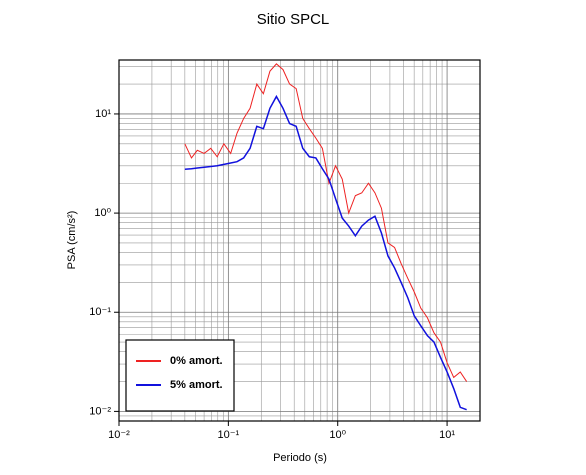 This screenshot has width=586, height=475. I want to click on chart-title: Sitio SPCL, so click(293, 19).